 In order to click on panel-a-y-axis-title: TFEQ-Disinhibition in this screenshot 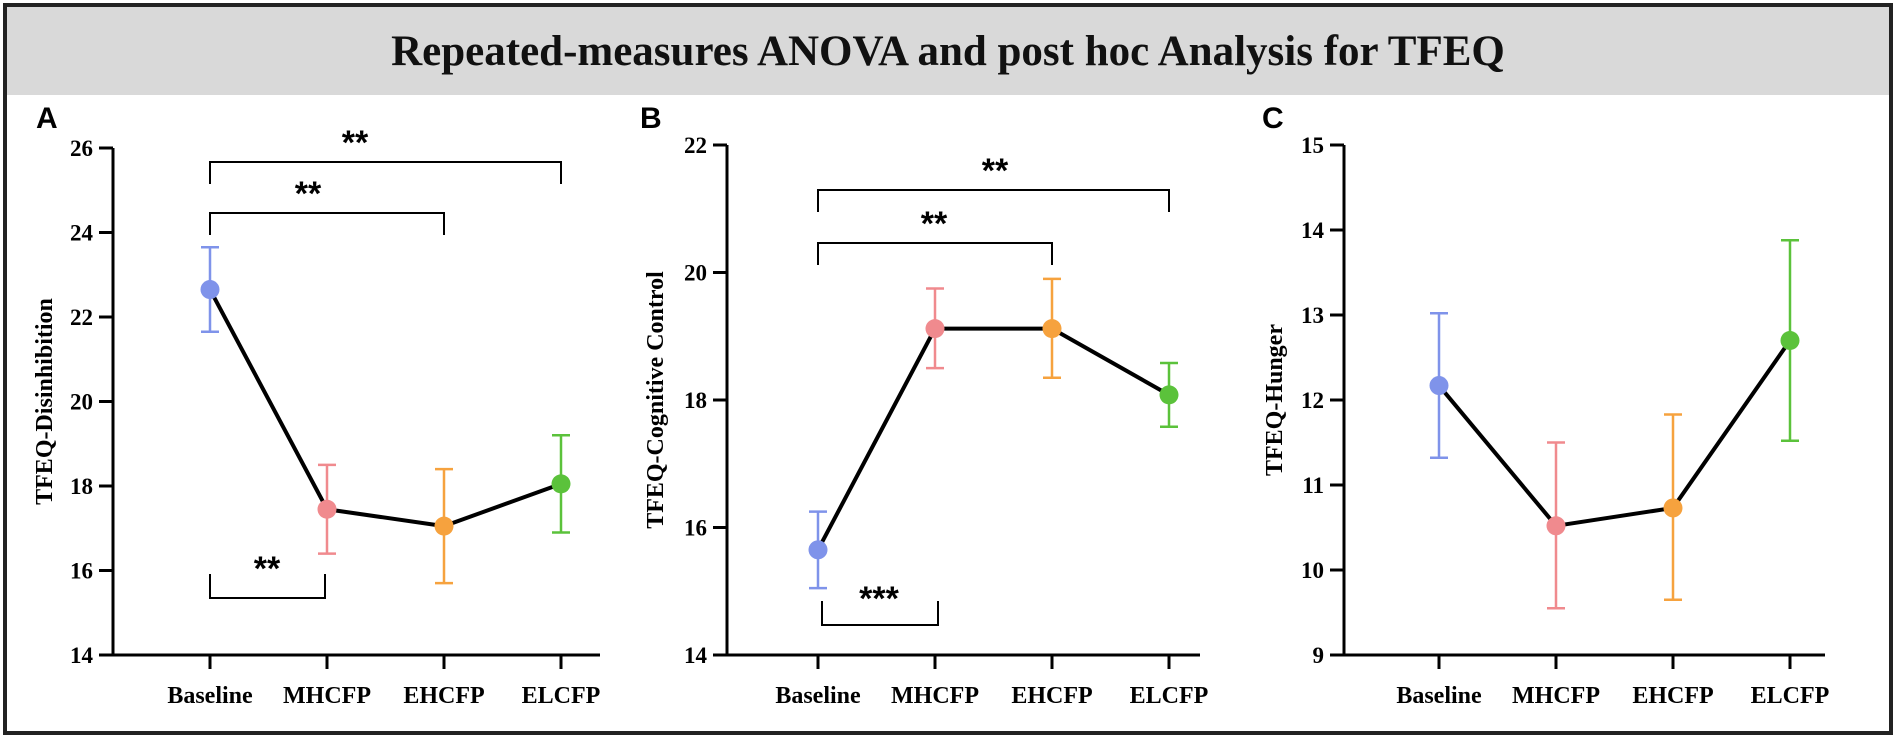, I will do `click(45, 401)`.